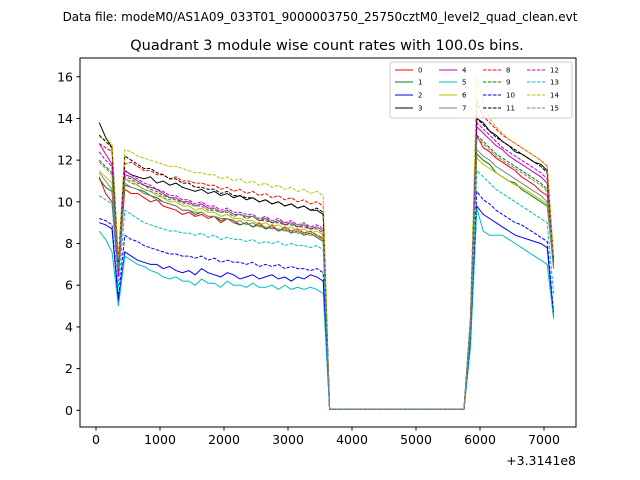 The height and width of the screenshot is (480, 640). Describe the element at coordinates (96, 439) in the screenshot. I see `x-tick-label: 0` at that location.